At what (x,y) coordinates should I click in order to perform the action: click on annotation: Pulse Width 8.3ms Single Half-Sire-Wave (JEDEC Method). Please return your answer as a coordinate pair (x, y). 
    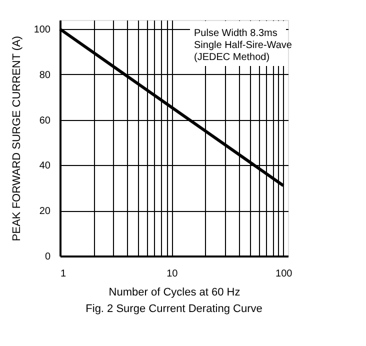
    Looking at the image, I should click on (243, 45).